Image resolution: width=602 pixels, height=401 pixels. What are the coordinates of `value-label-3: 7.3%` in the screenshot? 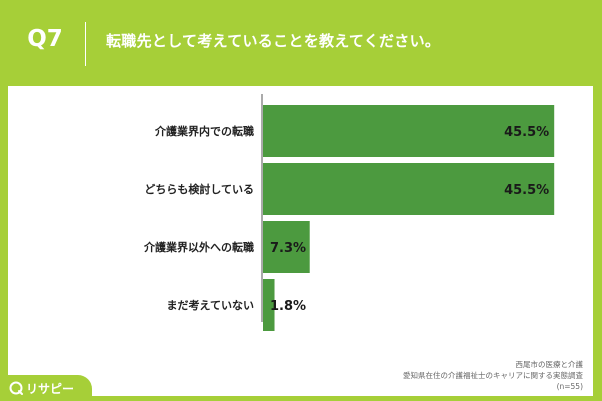 It's located at (288, 248).